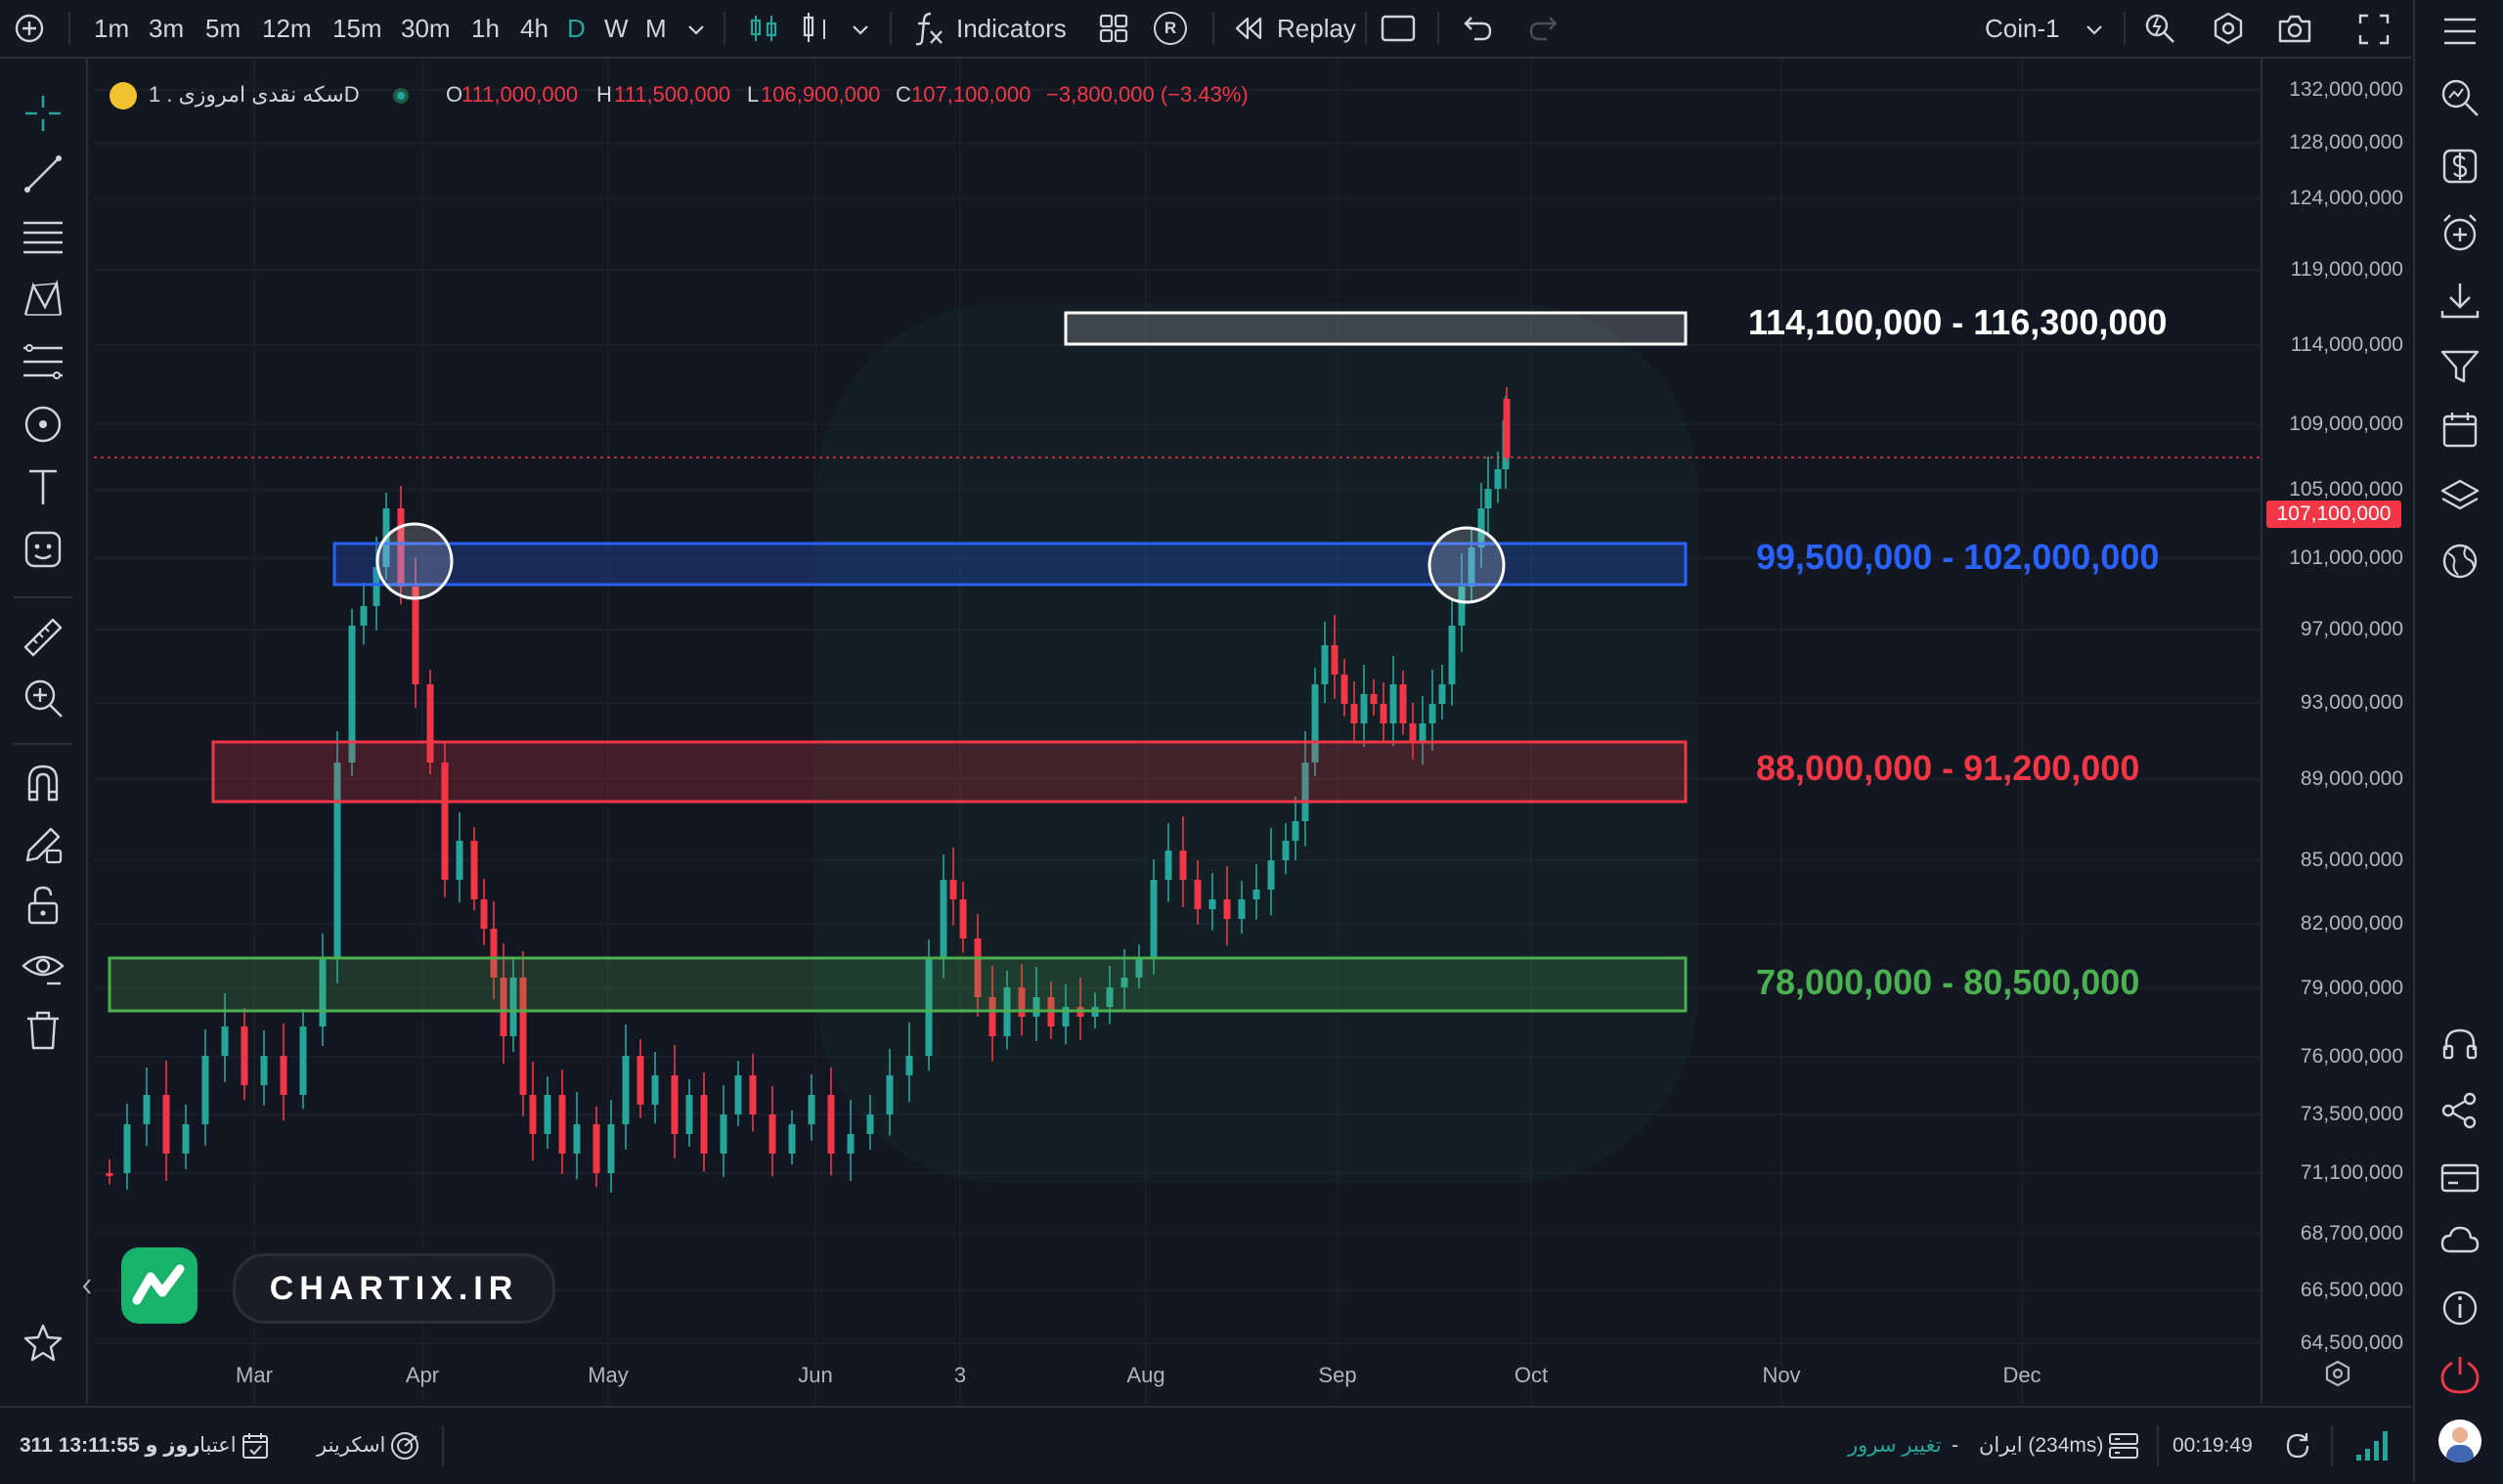 The height and width of the screenshot is (1484, 2503). What do you see at coordinates (656, 28) in the screenshot?
I see `interval-m: M` at bounding box center [656, 28].